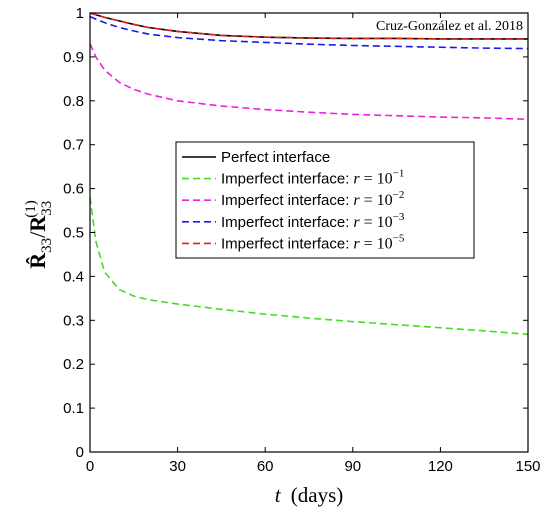 The height and width of the screenshot is (512, 550). What do you see at coordinates (73, 101) in the screenshot?
I see `y-tick-label: 0.8` at bounding box center [73, 101].